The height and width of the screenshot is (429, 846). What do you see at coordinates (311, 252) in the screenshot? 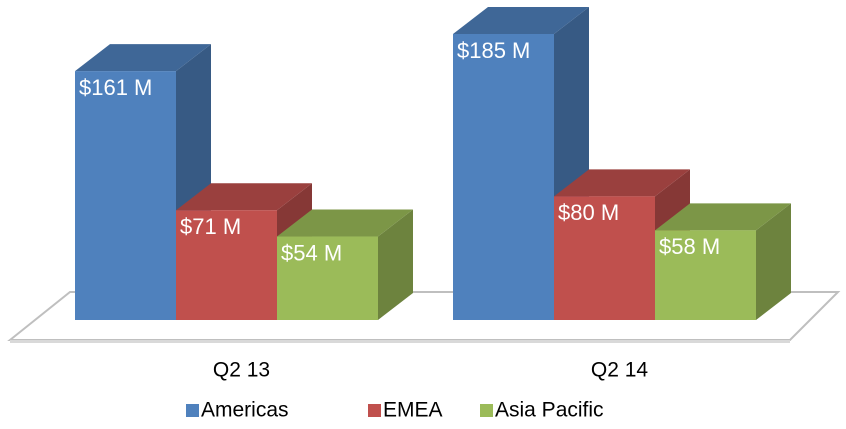
I see `value-label: $54 M` at bounding box center [311, 252].